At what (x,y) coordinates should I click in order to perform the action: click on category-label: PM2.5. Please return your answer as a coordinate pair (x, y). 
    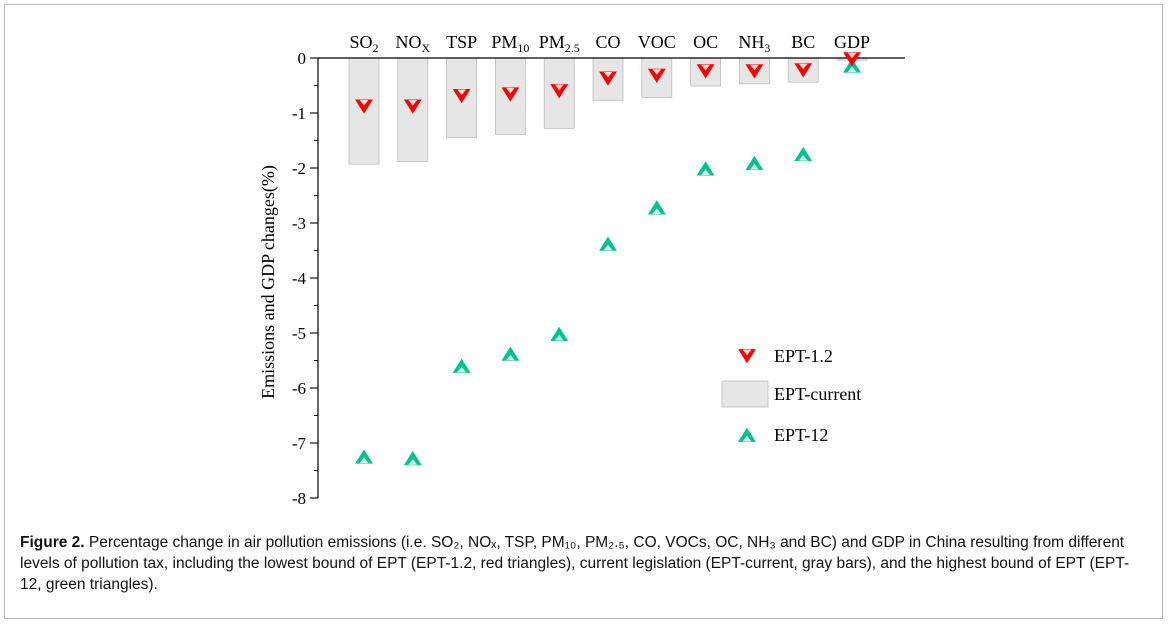
    Looking at the image, I should click on (559, 43).